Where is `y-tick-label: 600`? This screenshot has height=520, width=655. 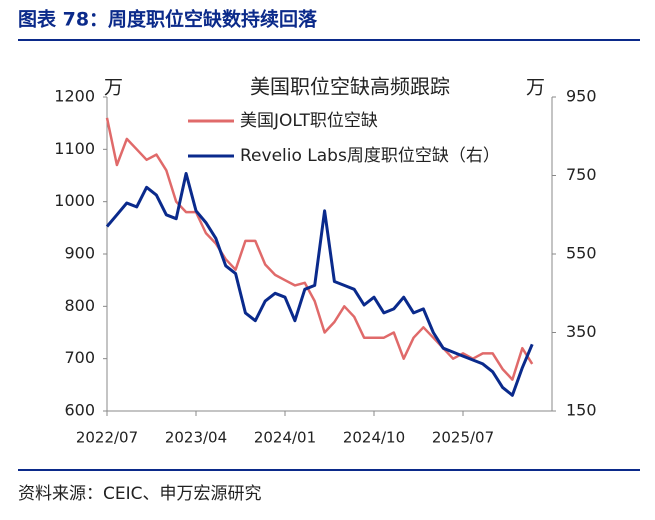
y-tick-label: 600 is located at coordinates (79, 410).